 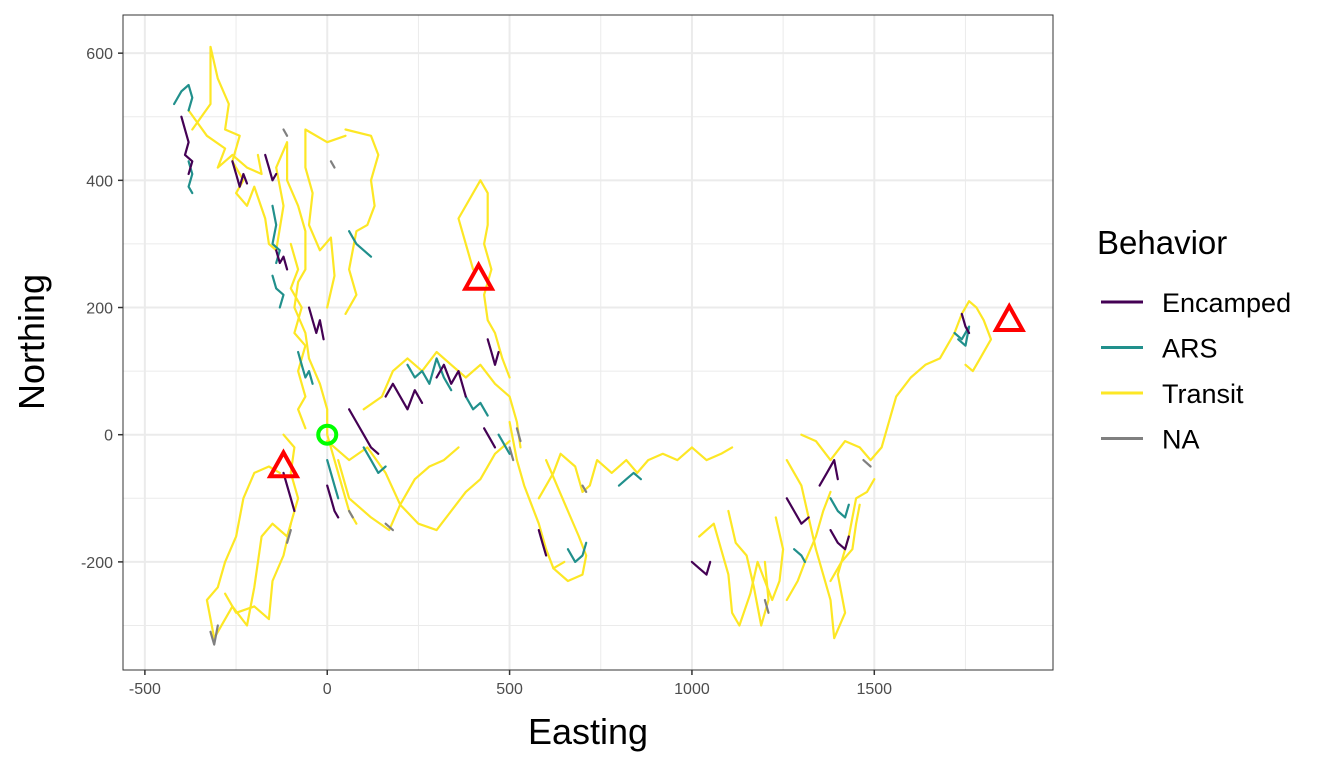 What do you see at coordinates (588, 731) in the screenshot?
I see `x-axis-title: Easting` at bounding box center [588, 731].